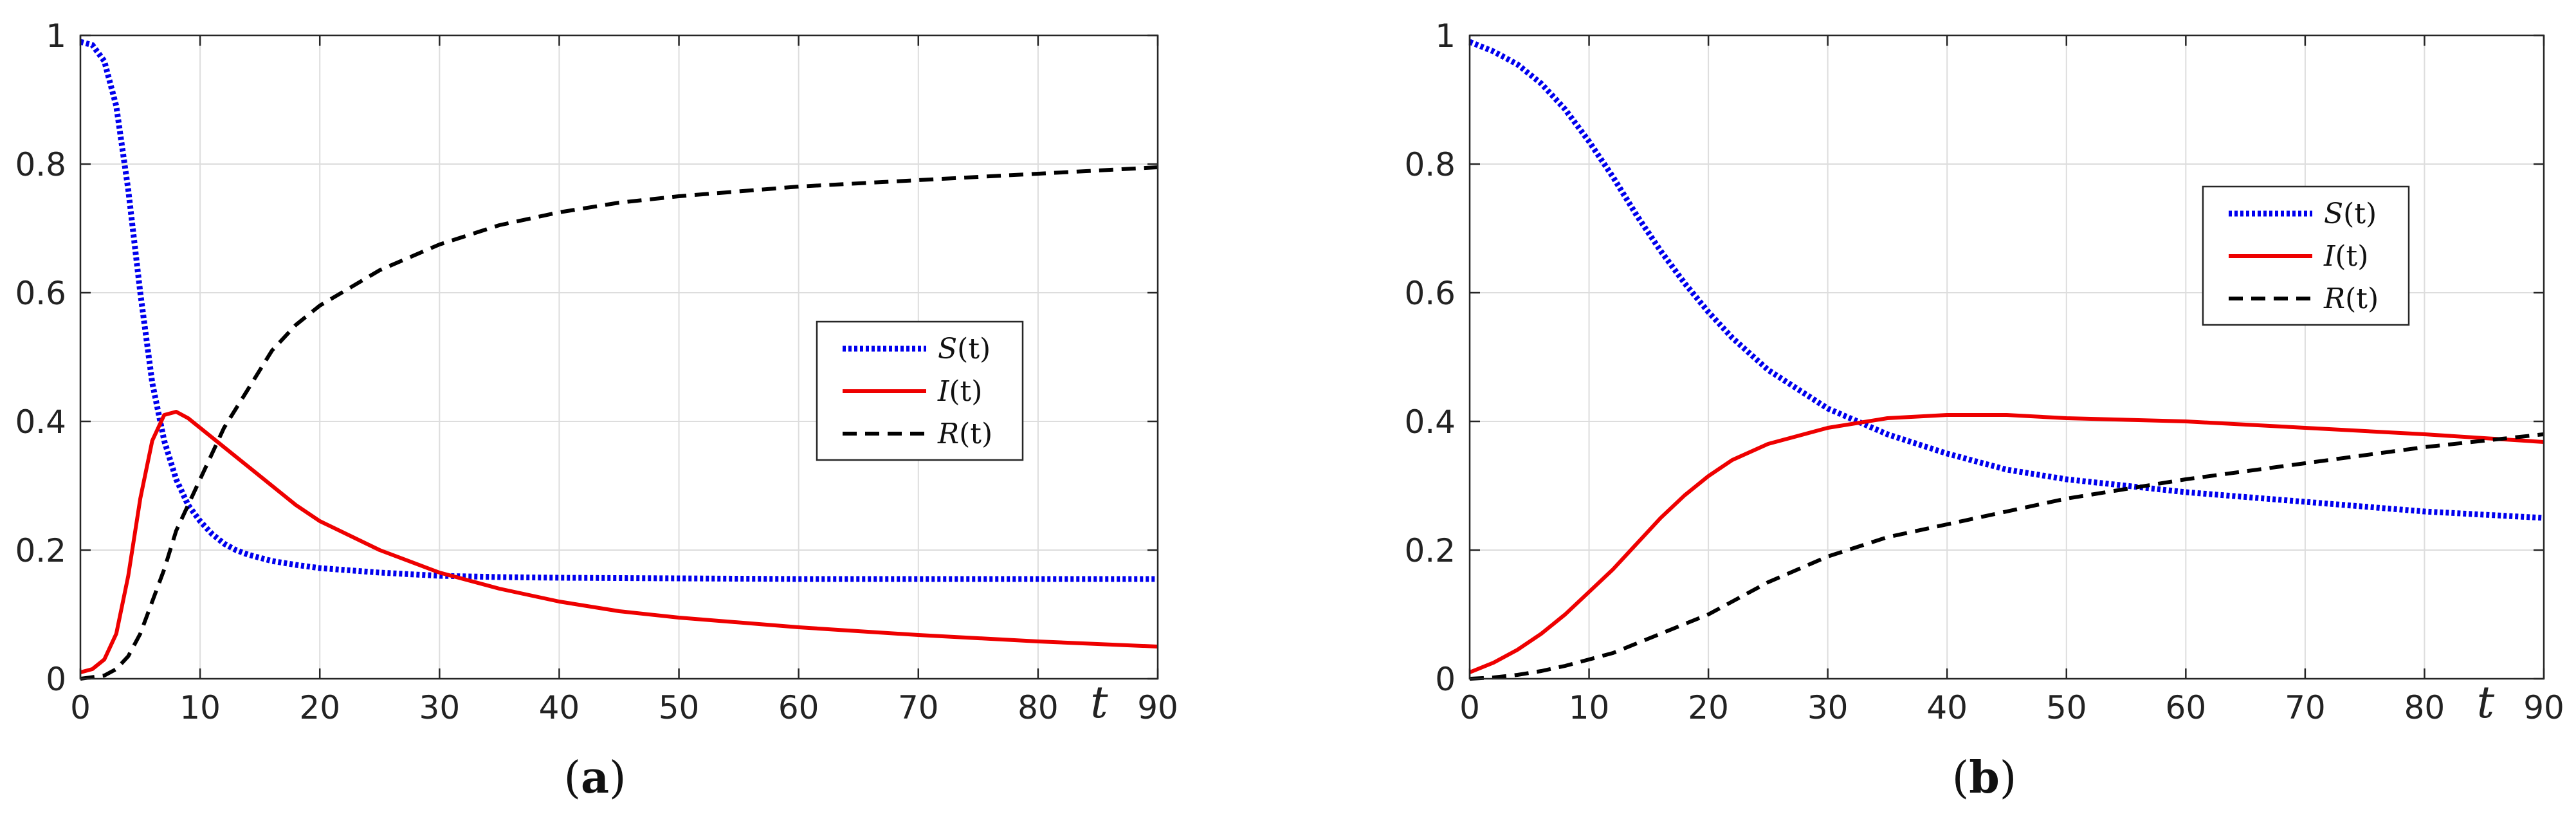  I want to click on series-line-R, so click(2006, 557).